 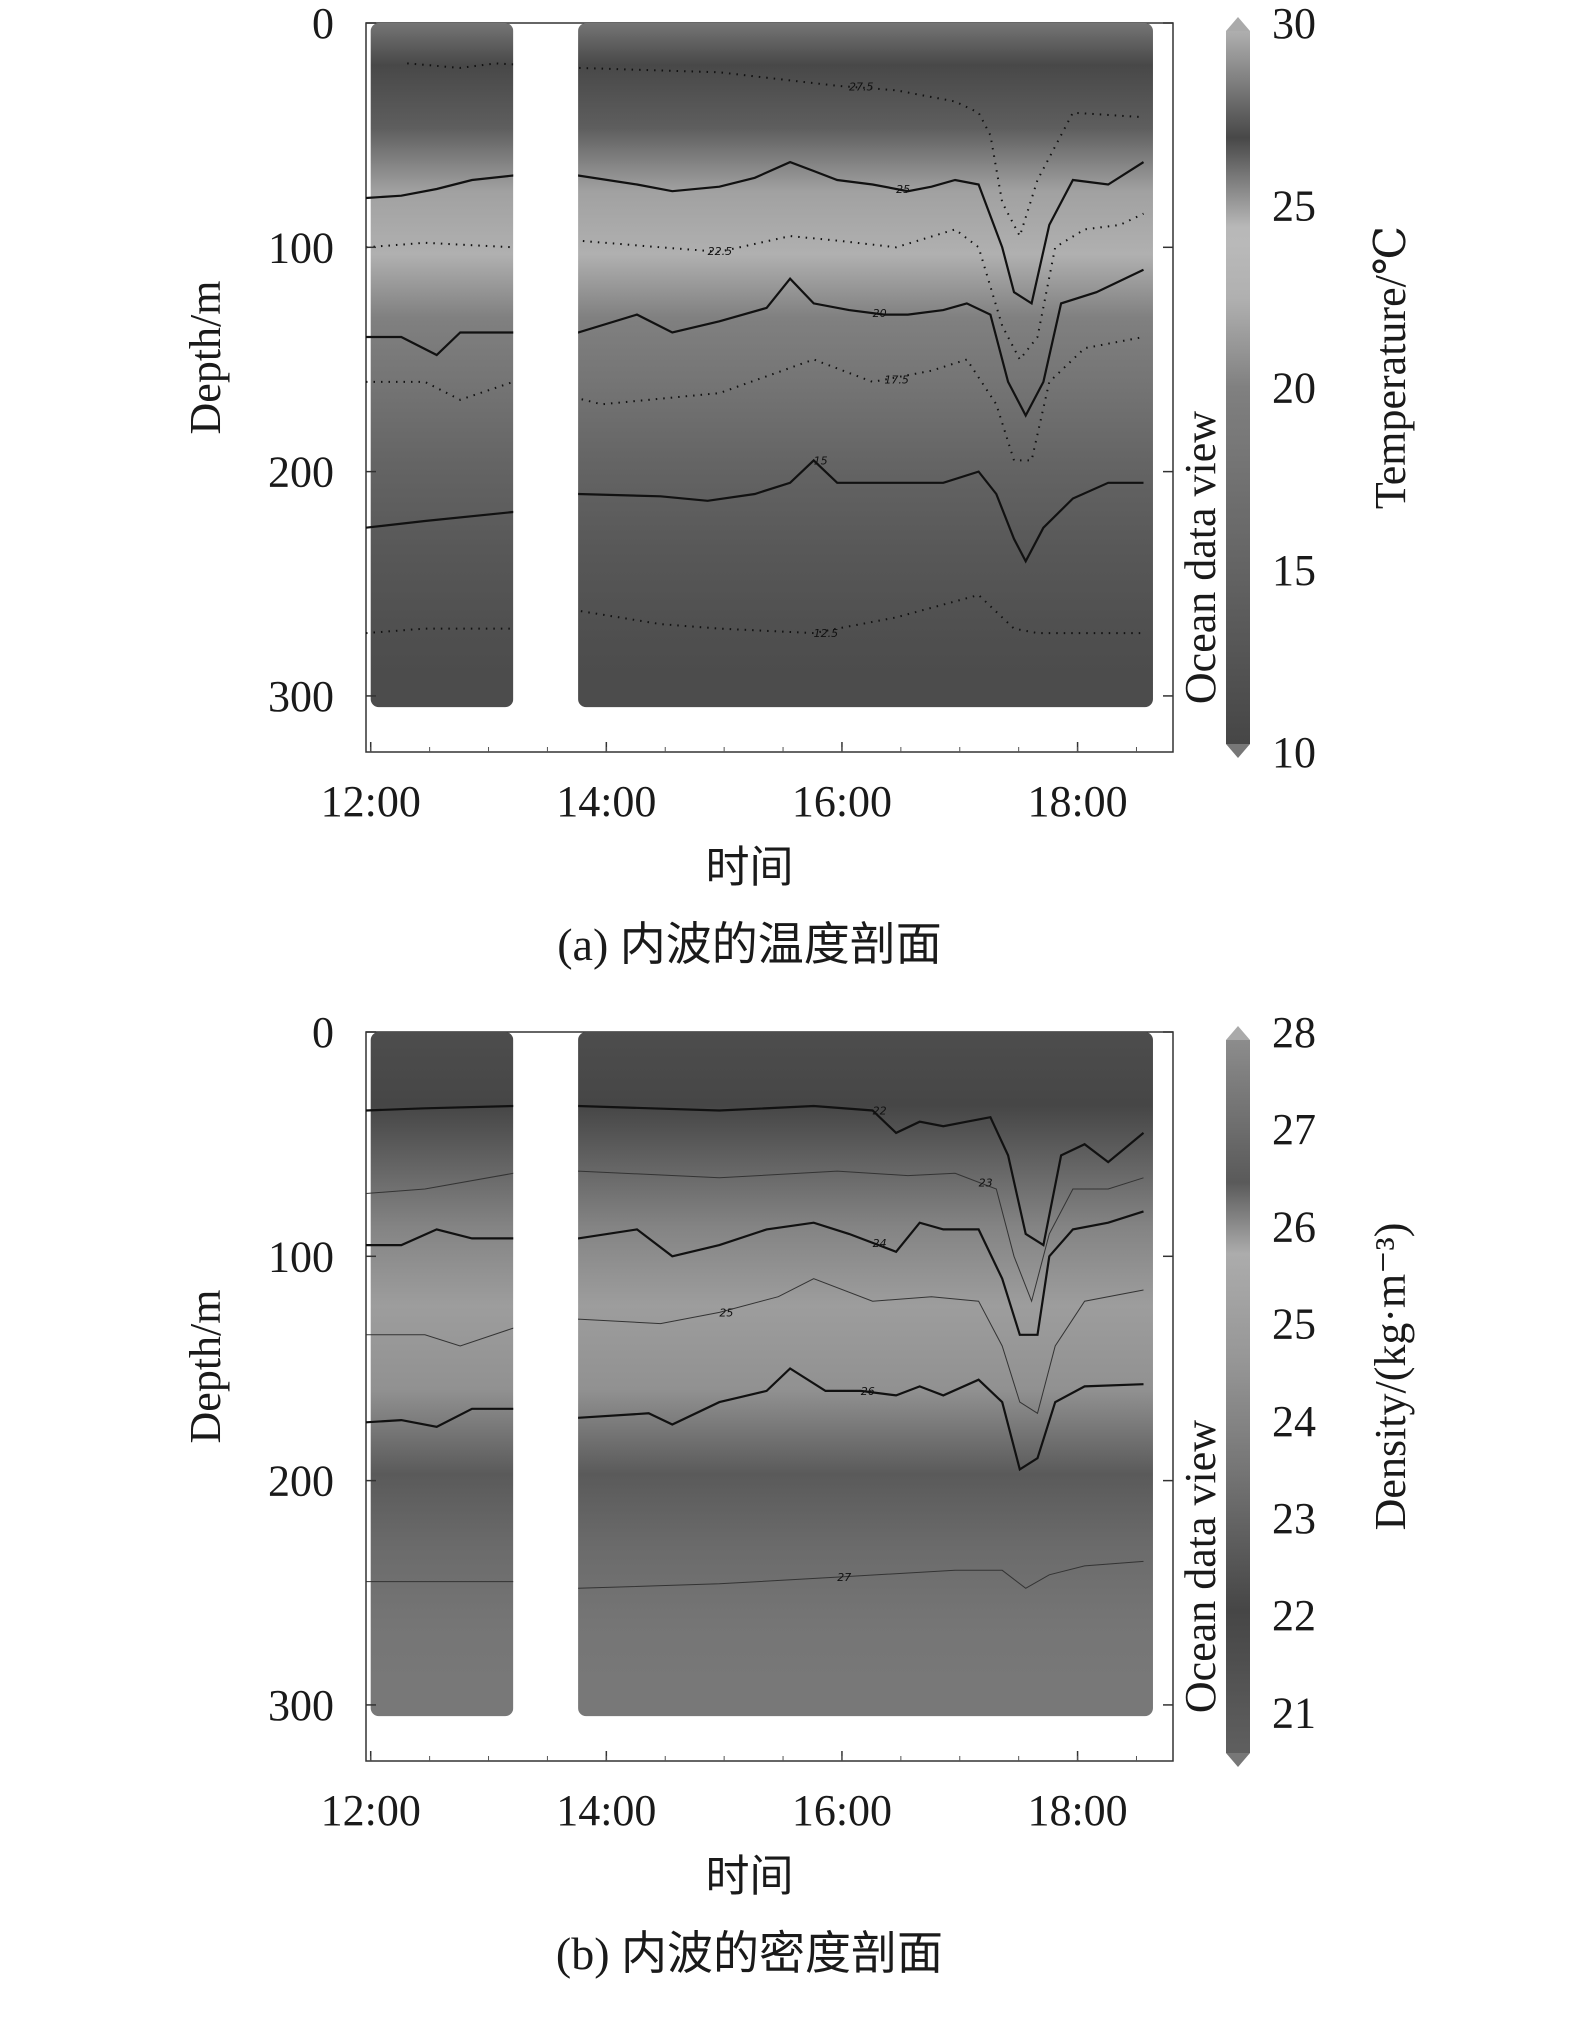 What do you see at coordinates (1390, 1377) in the screenshot?
I see `colorbar-label: Density/(kg·m⁻³)` at bounding box center [1390, 1377].